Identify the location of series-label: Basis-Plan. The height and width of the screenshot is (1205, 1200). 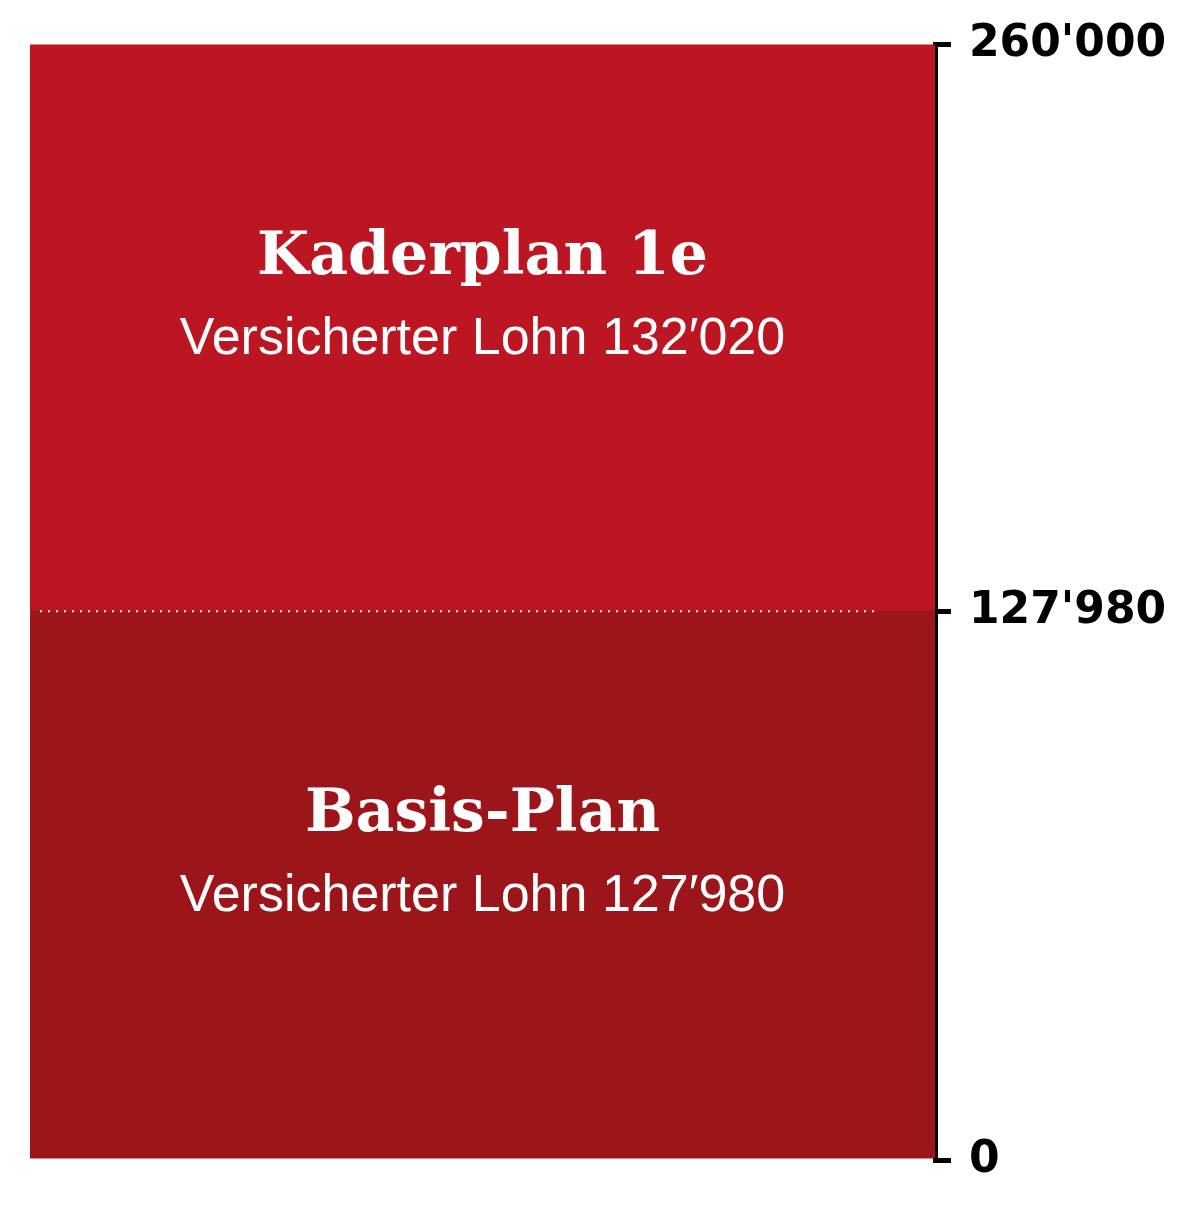
(482, 809).